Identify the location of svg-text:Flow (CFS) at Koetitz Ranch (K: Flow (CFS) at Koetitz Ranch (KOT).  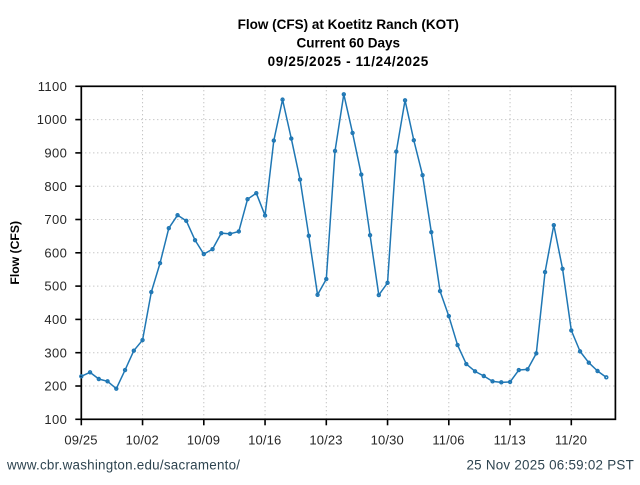
(348, 24).